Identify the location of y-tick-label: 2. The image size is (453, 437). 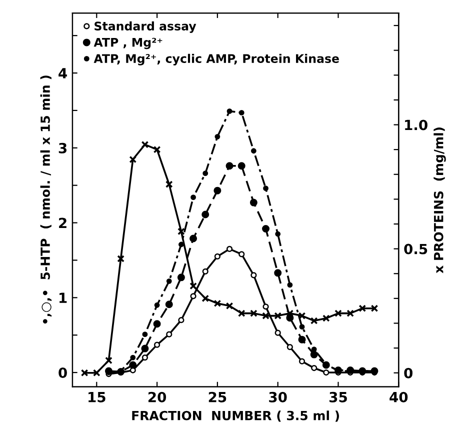
(62, 223).